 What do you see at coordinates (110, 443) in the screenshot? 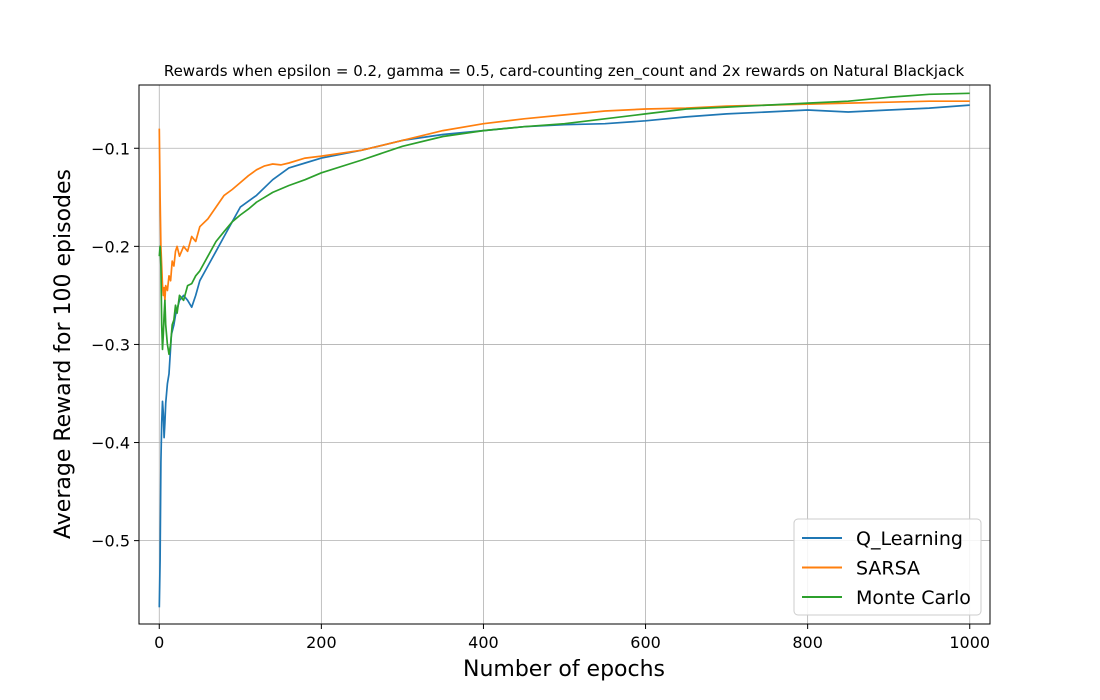
I see `y-tick-label: −0.4` at bounding box center [110, 443].